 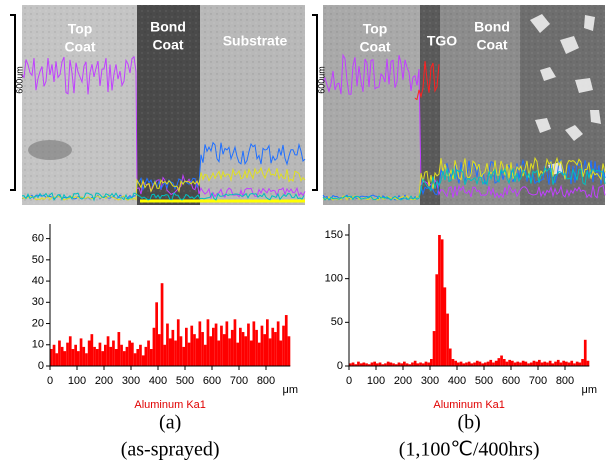 I want to click on y-tick-label: 150, so click(x=334, y=235).